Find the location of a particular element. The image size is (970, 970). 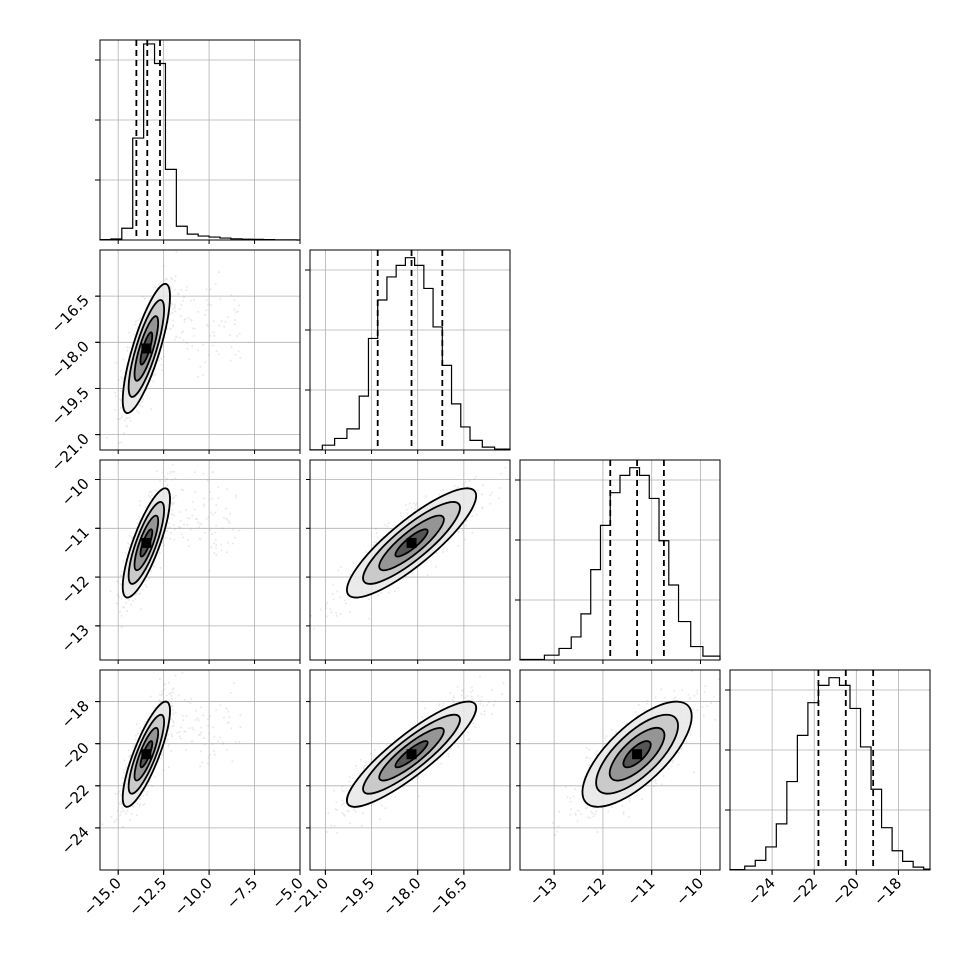

hist-frame-p0 is located at coordinates (200, 140).